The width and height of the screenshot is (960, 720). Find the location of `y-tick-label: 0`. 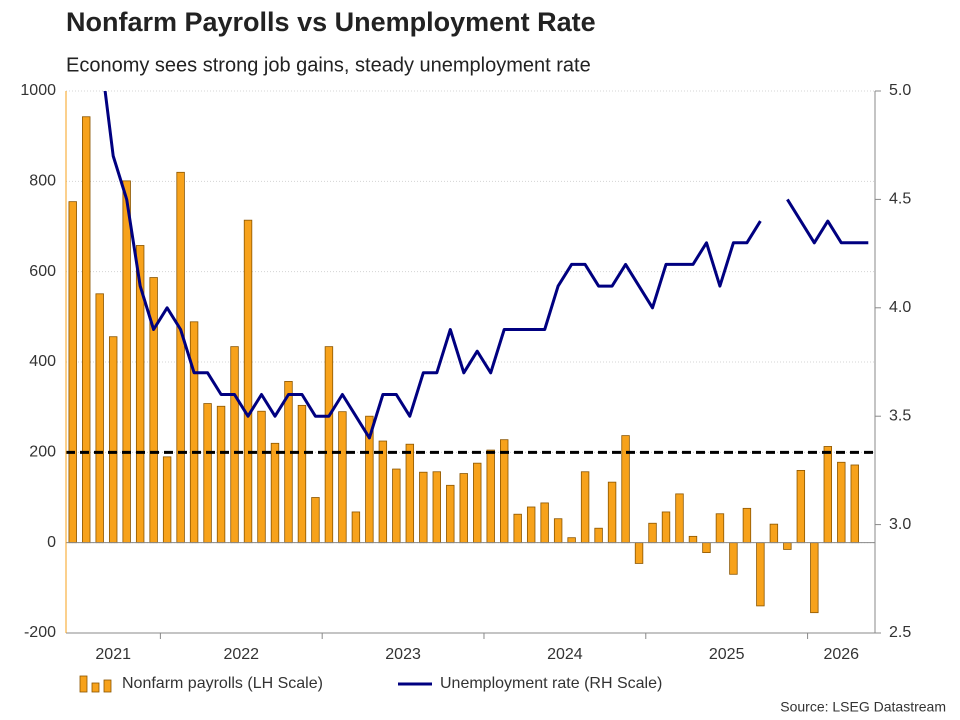

y-tick-label: 0 is located at coordinates (51, 542).